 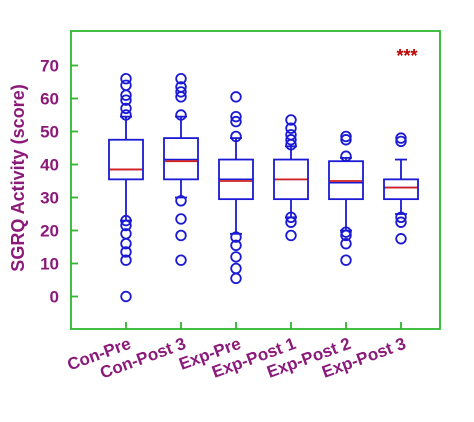 I want to click on y-tick-label: 20, so click(x=49, y=231).